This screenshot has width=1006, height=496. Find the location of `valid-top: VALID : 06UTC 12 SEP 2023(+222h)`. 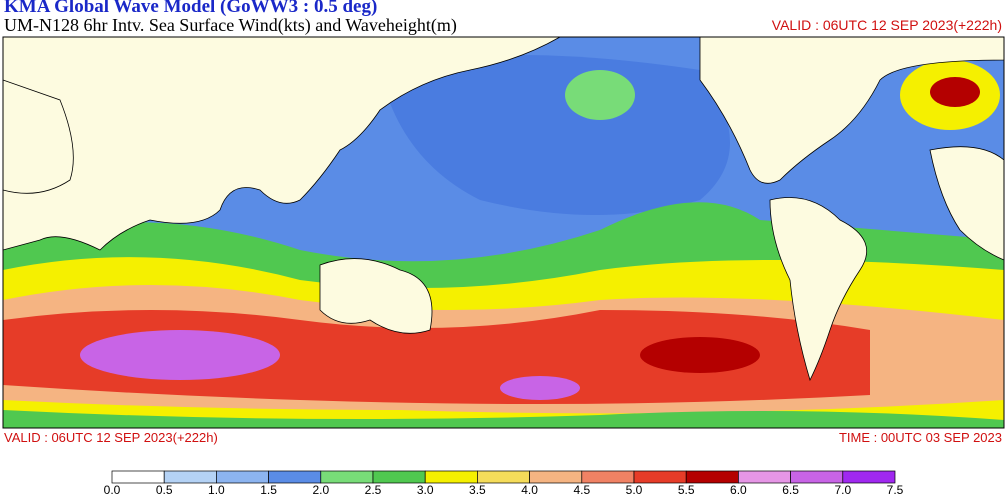

valid-top: VALID : 06UTC 12 SEP 2023(+222h) is located at coordinates (886, 25).